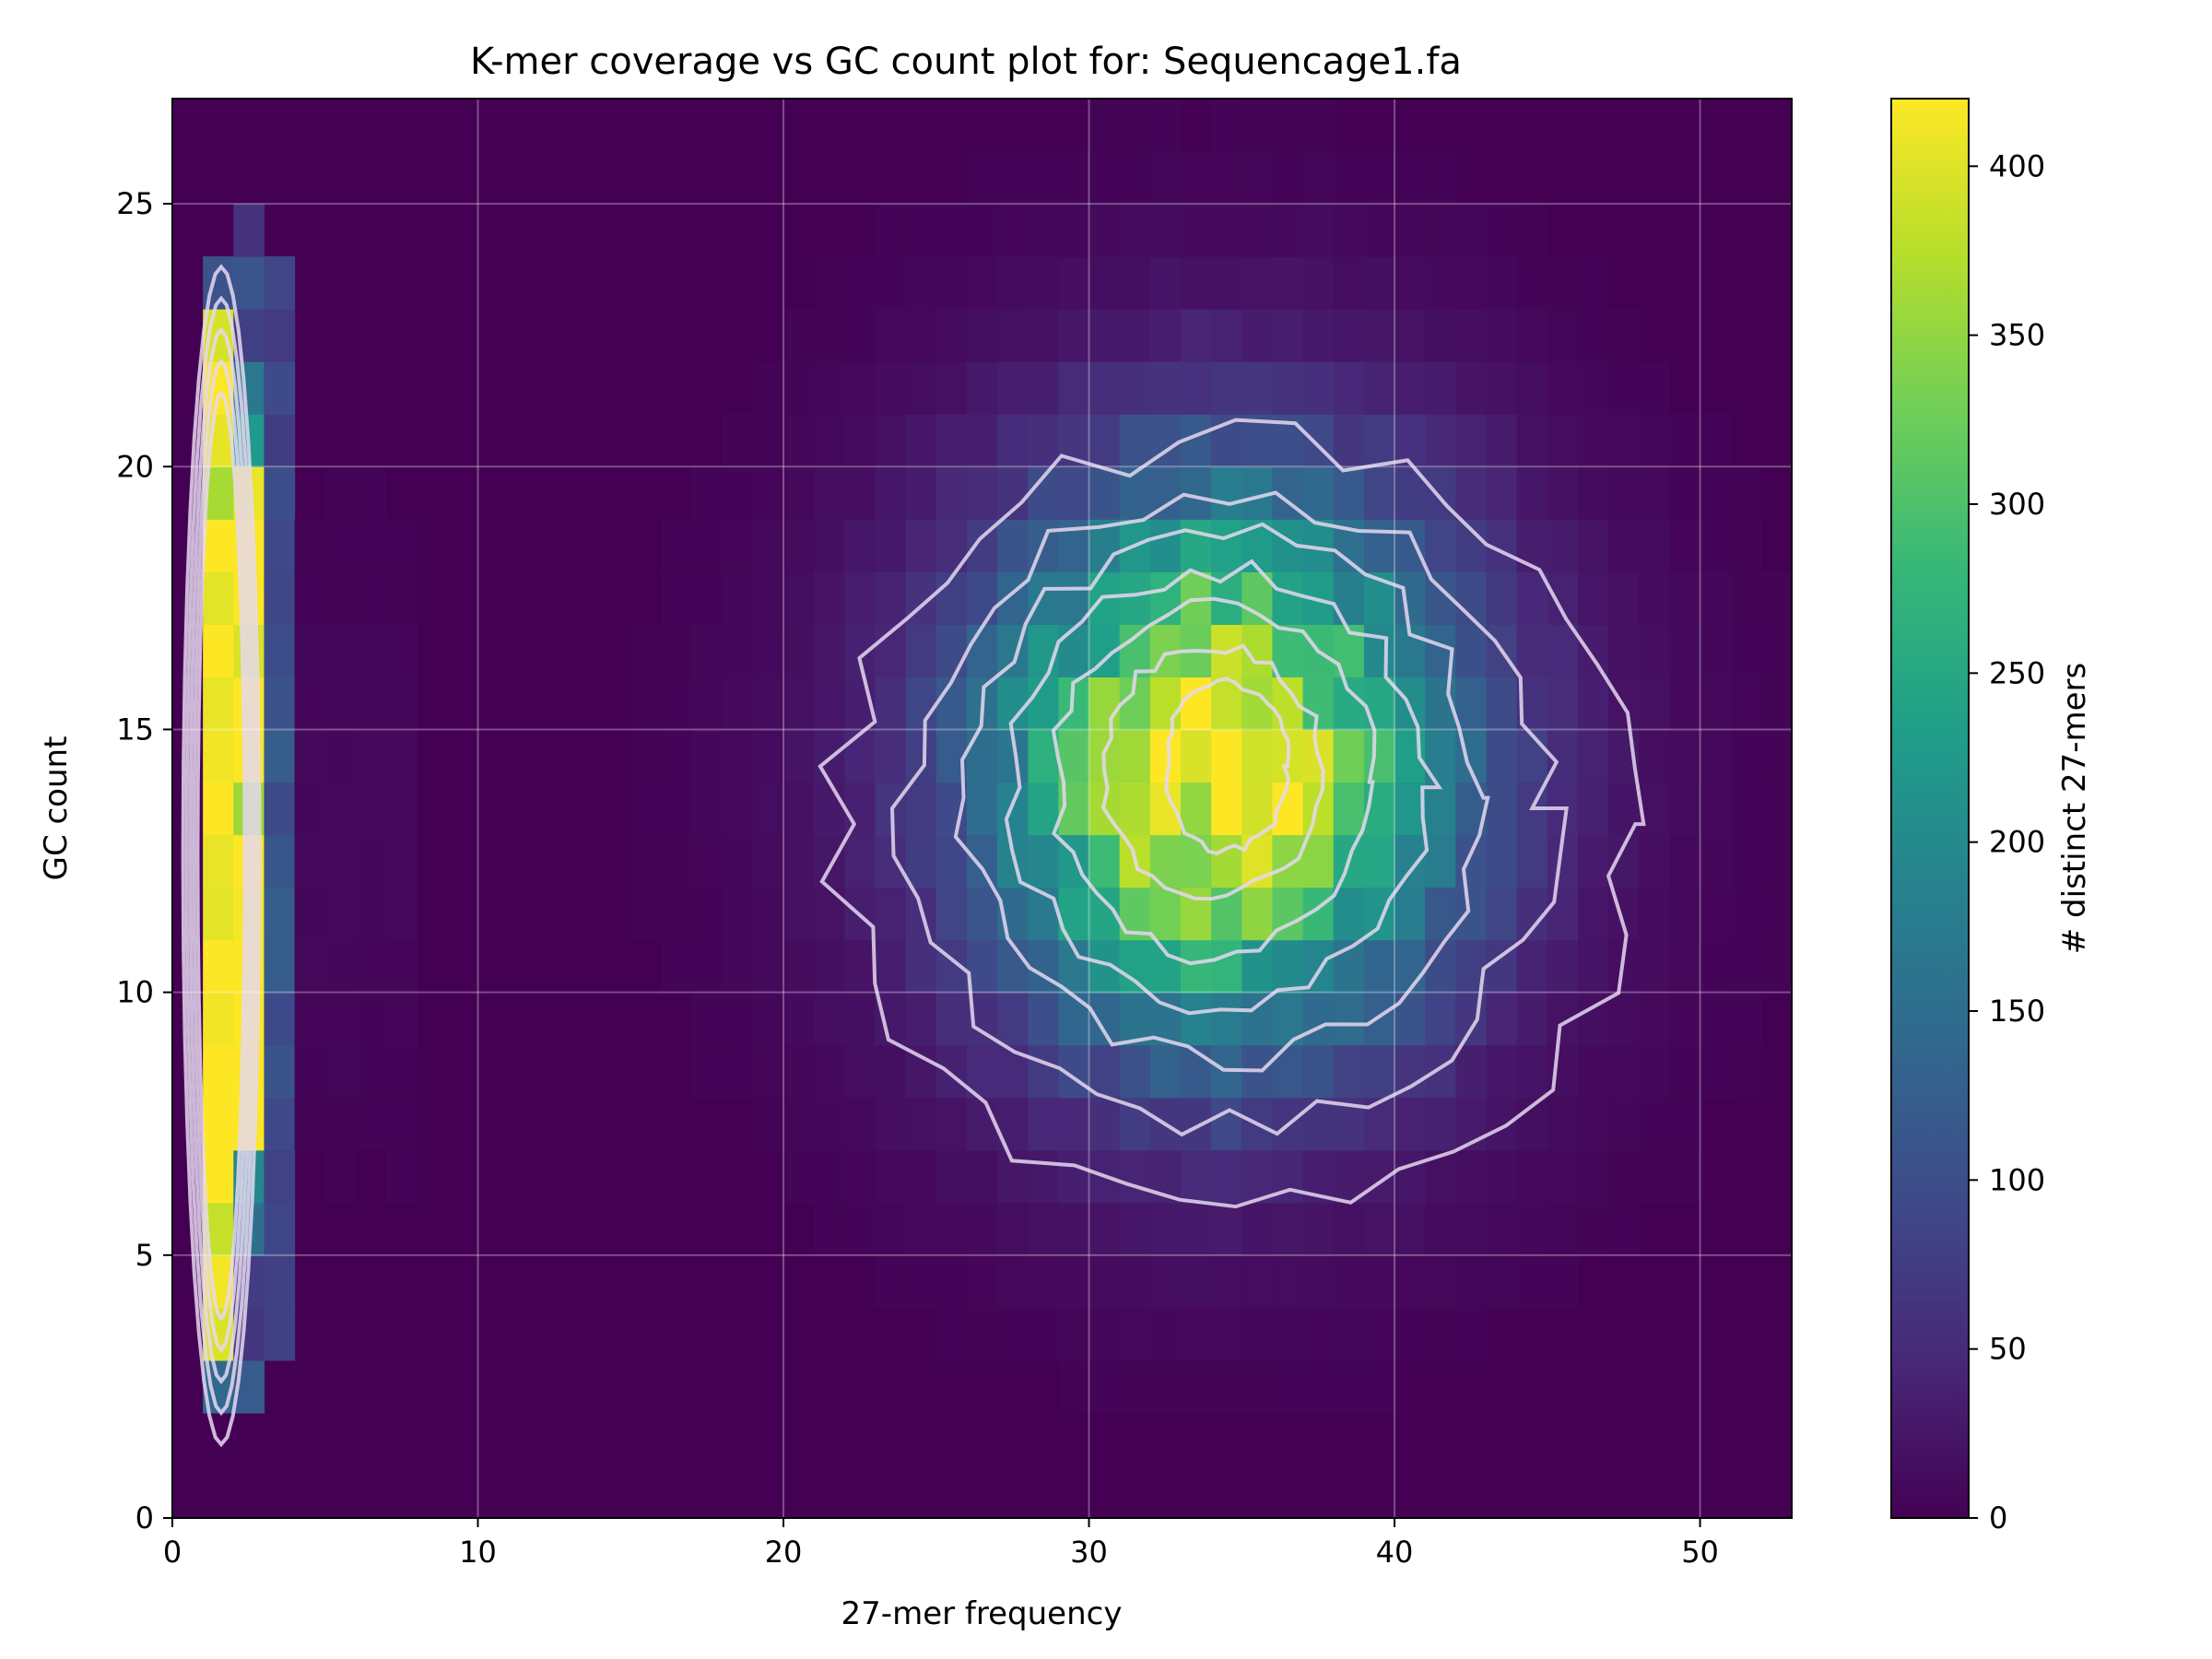 The width and height of the screenshot is (2212, 1659). Describe the element at coordinates (478, 1552) in the screenshot. I see `x-tick-label: 10` at that location.